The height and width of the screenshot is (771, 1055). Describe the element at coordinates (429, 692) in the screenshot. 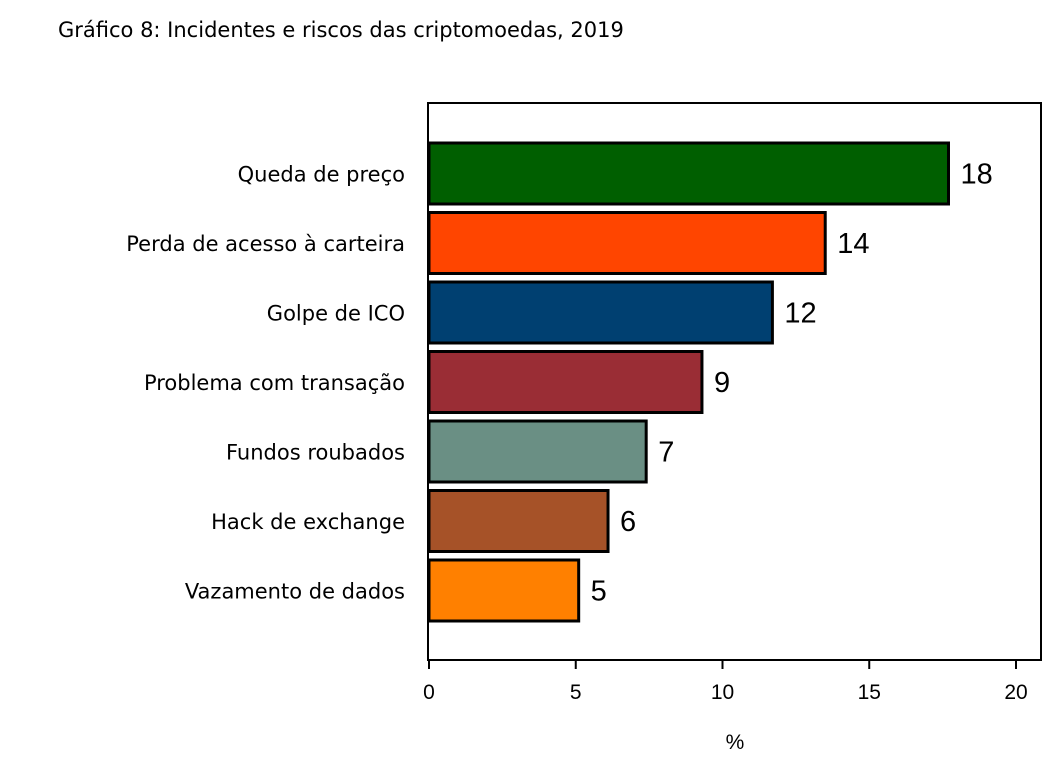

I see `x-tick-label-1: 0` at that location.